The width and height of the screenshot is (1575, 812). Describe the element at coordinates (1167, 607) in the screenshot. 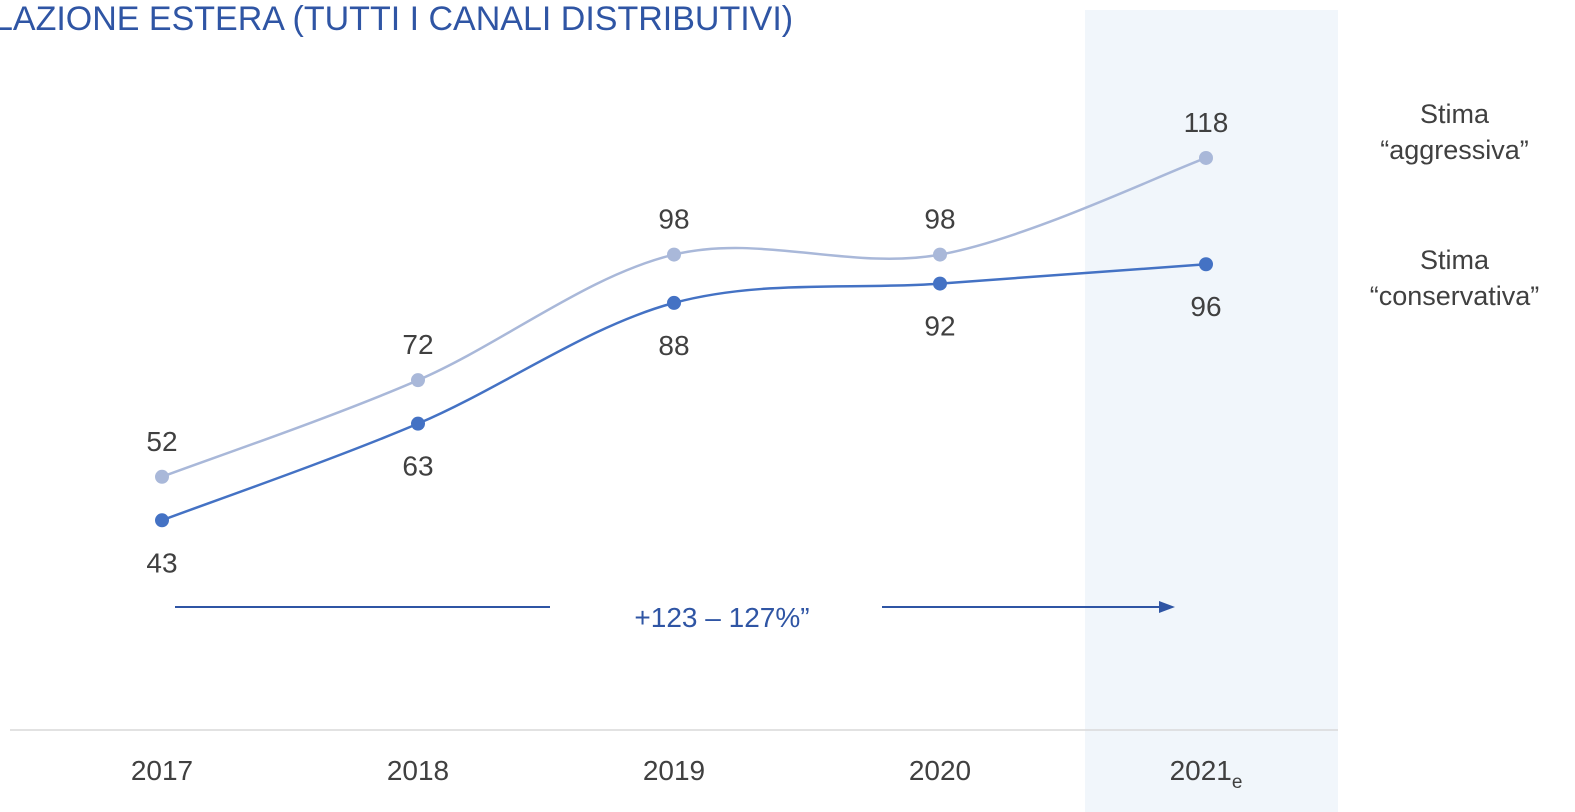

I see `arrow-head` at that location.